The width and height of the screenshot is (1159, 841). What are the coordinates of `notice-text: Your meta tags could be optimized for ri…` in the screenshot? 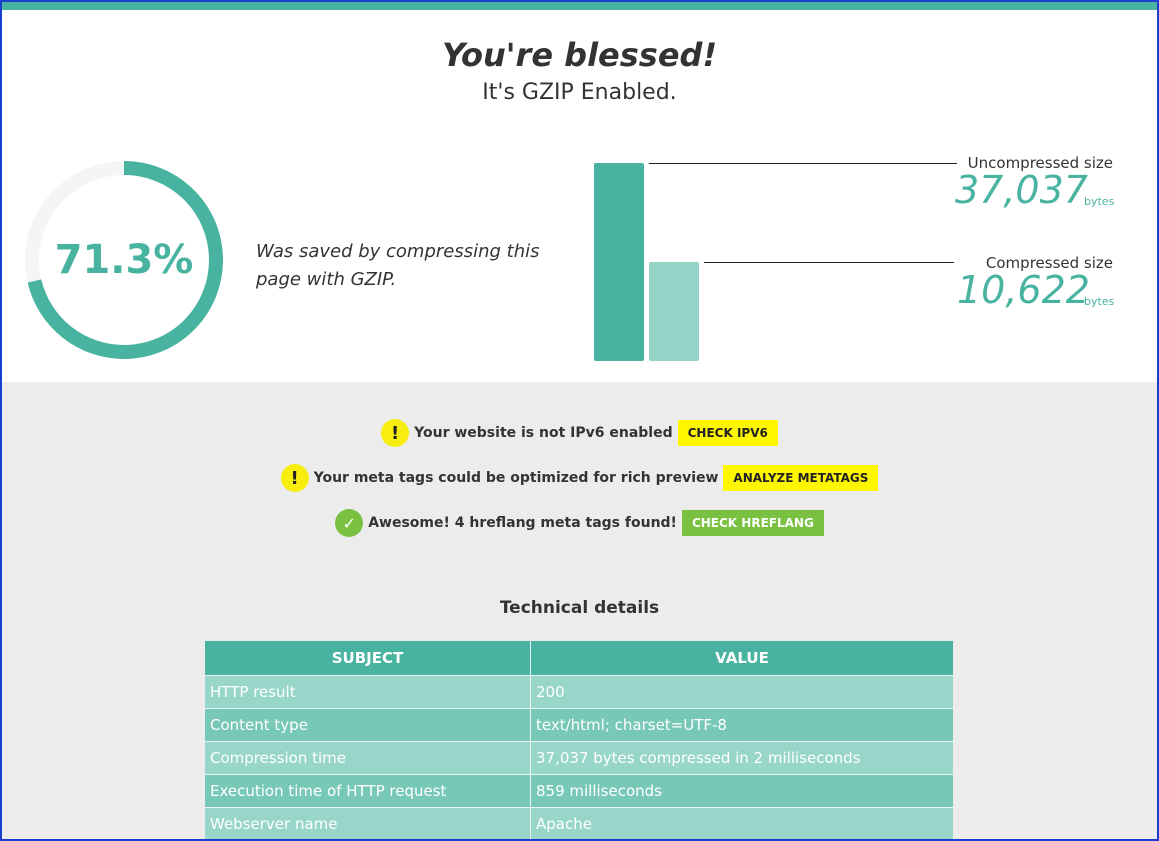 It's located at (516, 478).